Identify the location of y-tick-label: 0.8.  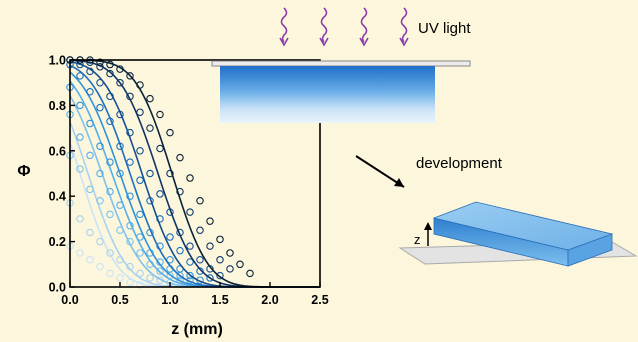
(57, 106).